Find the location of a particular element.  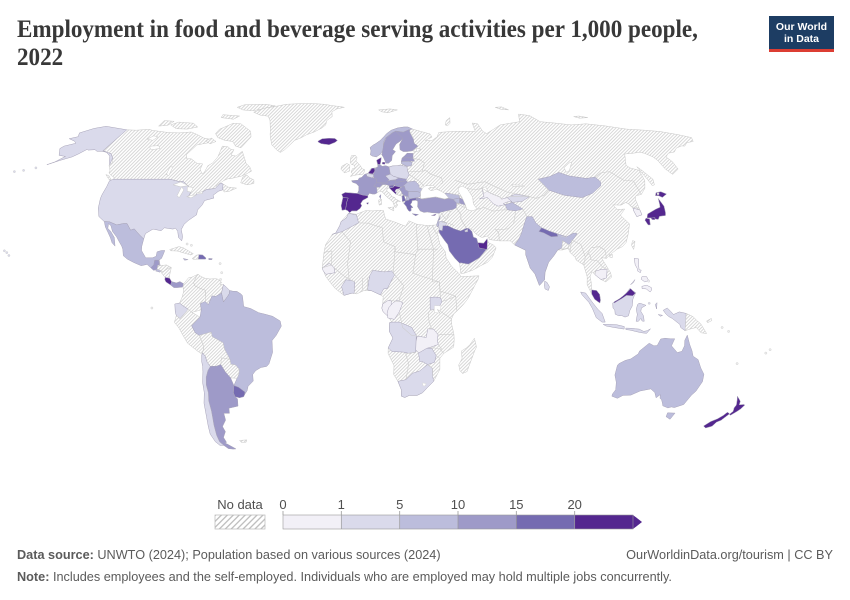

svg-text: 1 is located at coordinates (341, 504).